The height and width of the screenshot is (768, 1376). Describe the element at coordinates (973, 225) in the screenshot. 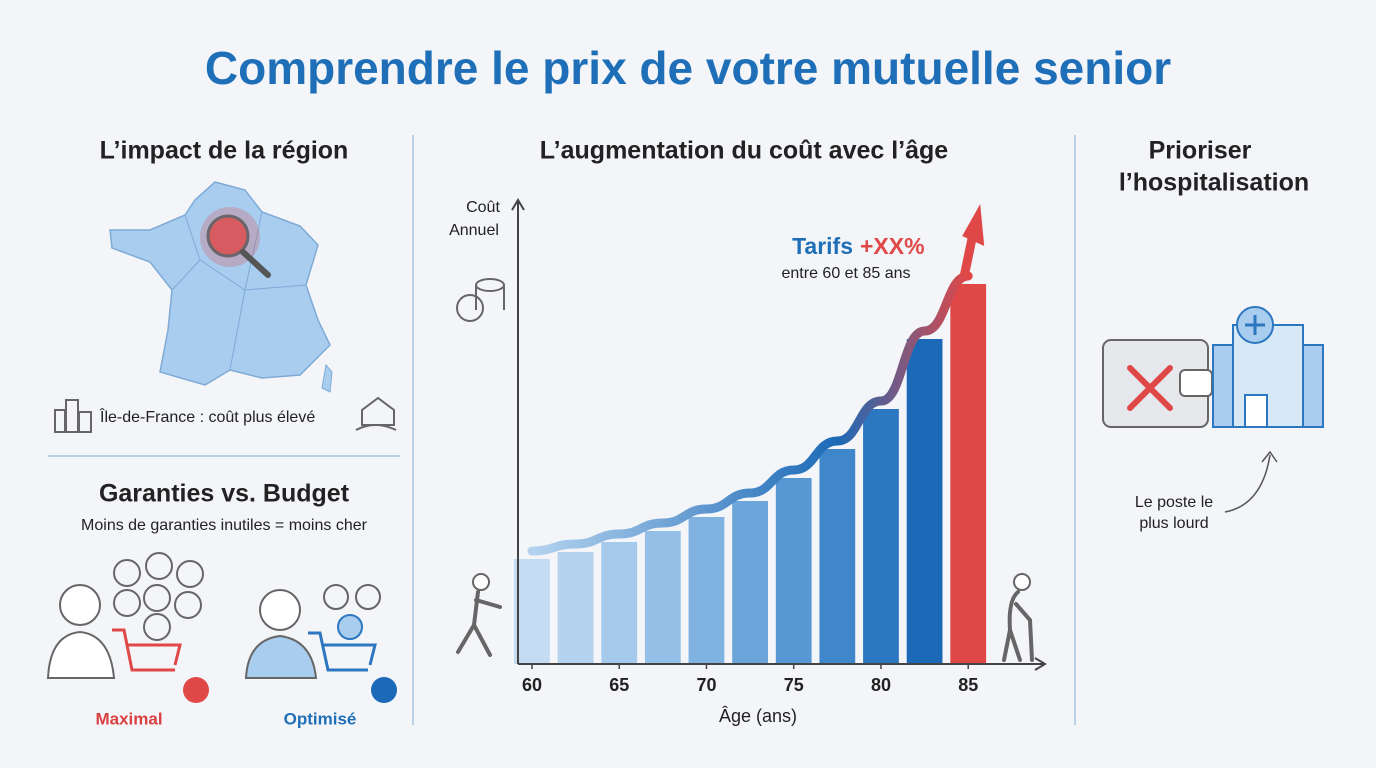

I see `trend-arrowhead` at that location.